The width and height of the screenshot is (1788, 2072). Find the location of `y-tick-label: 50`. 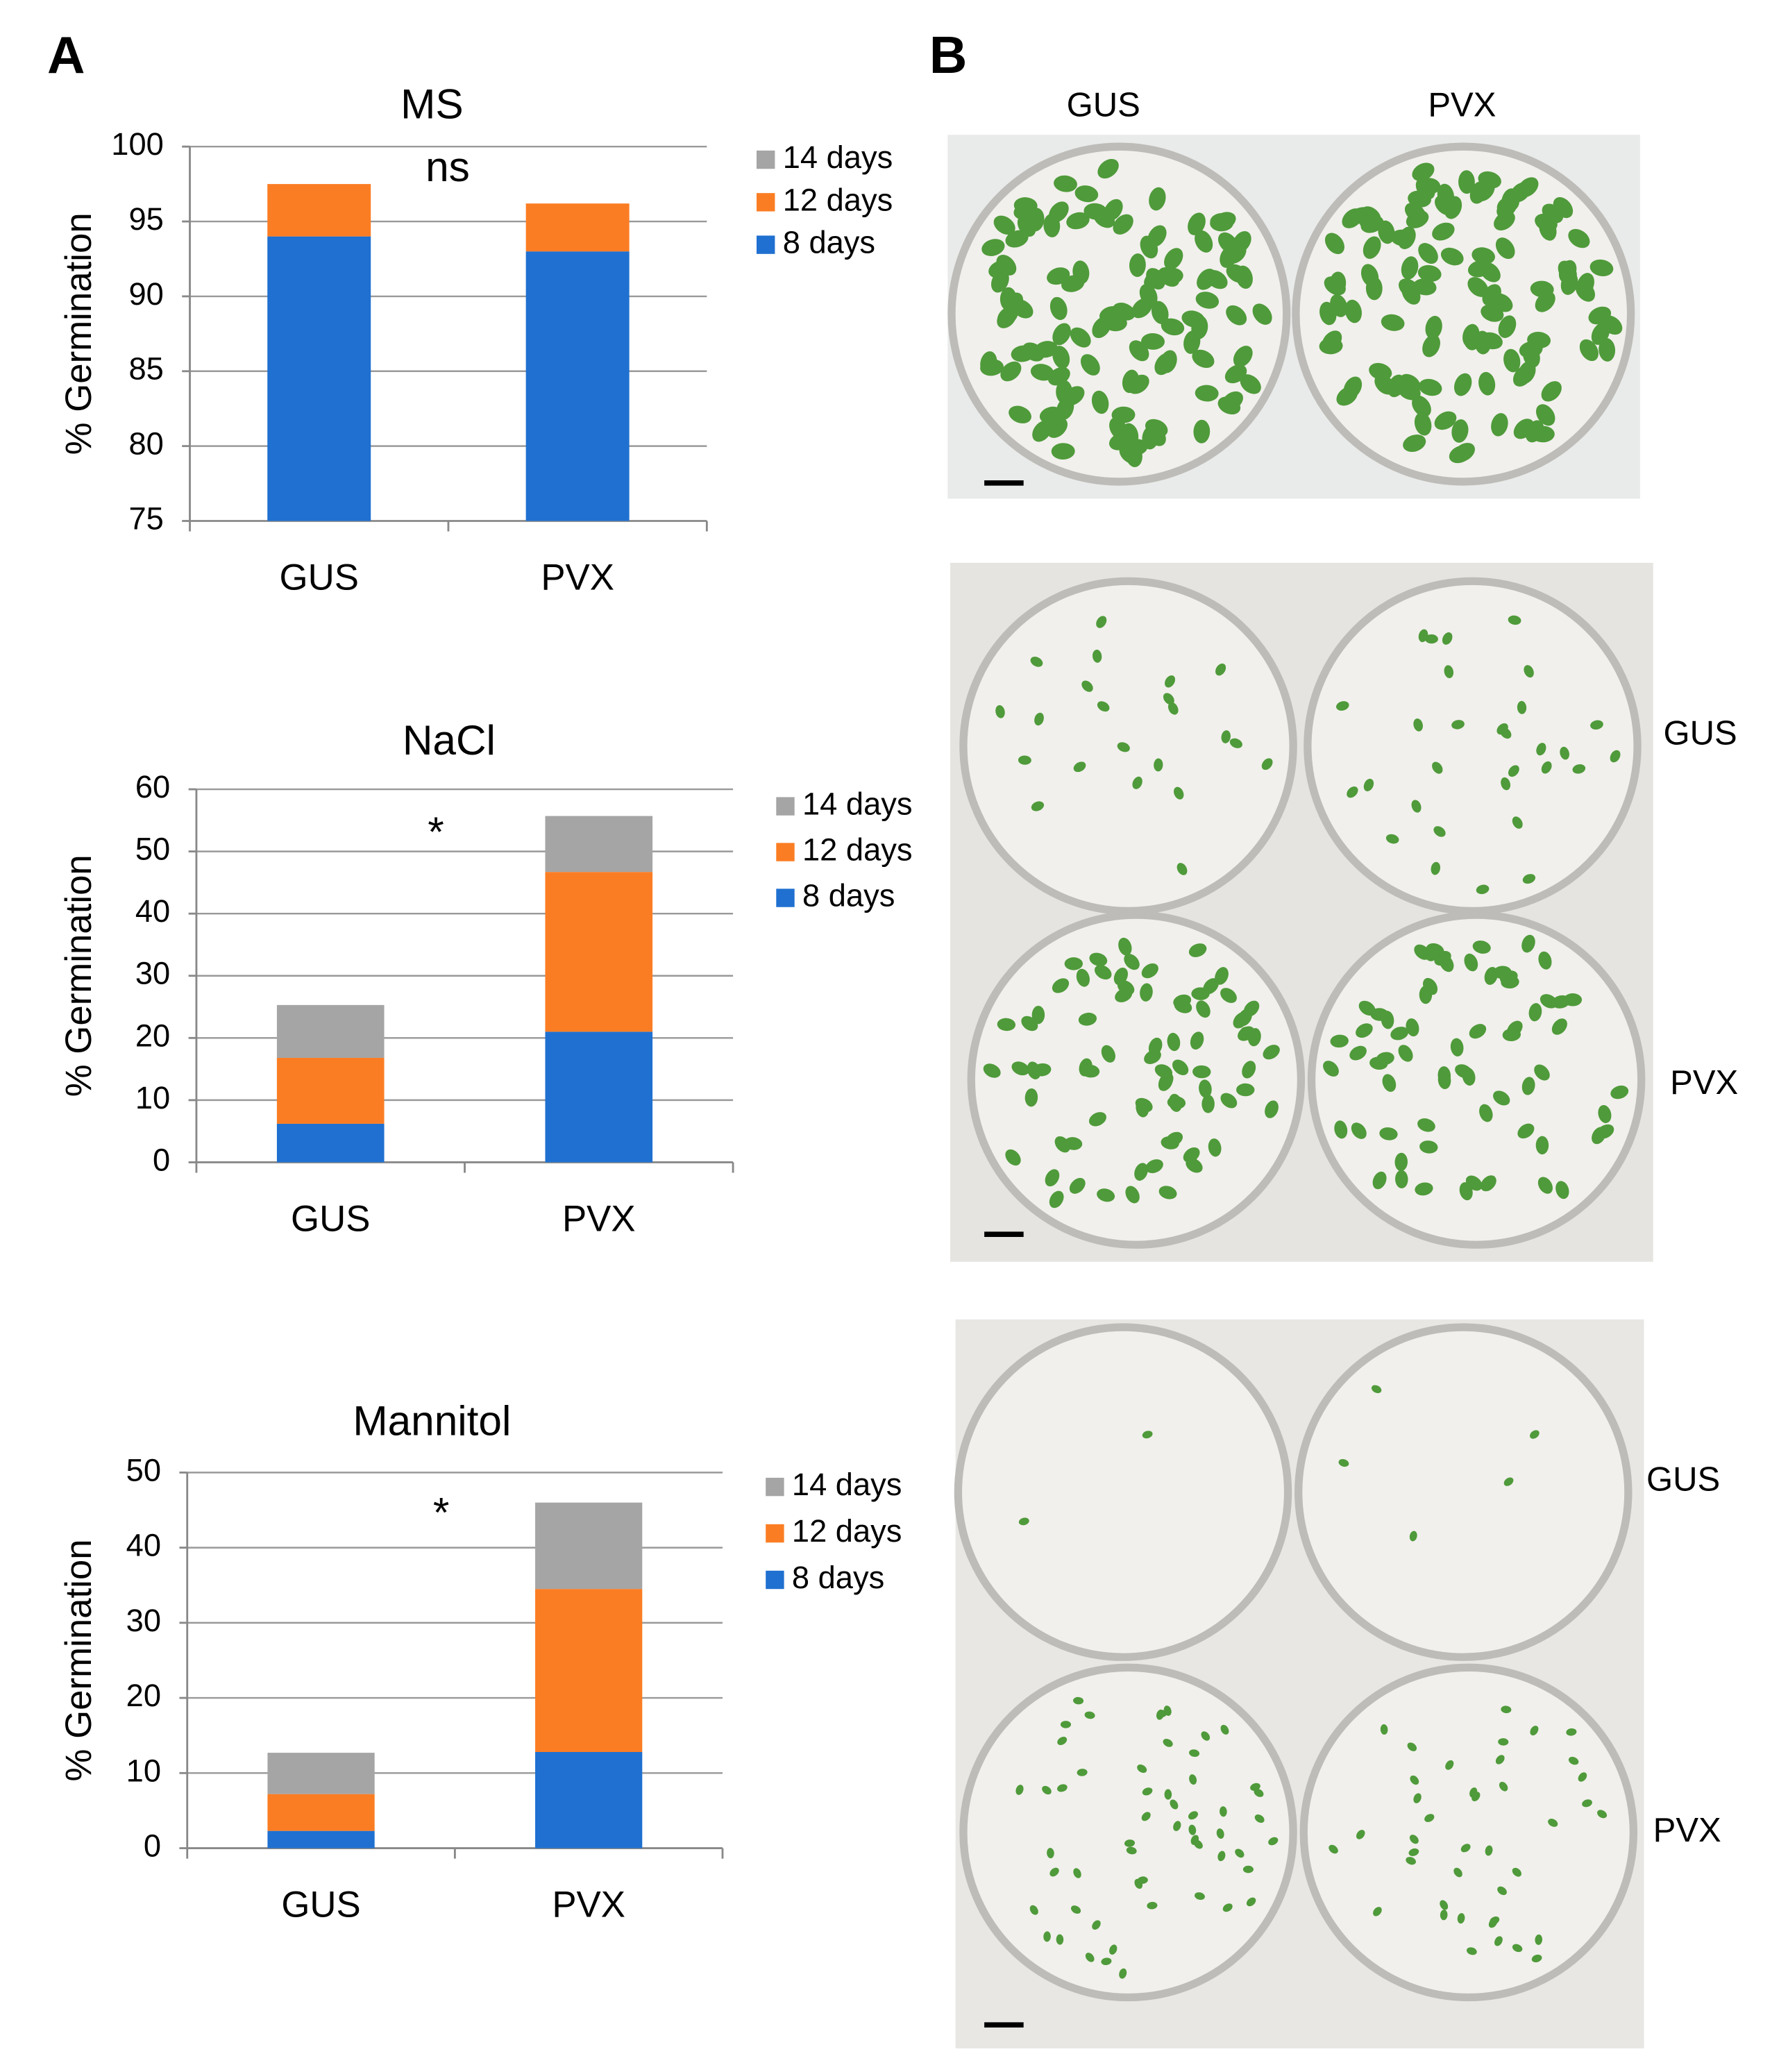

y-tick-label: 50 is located at coordinates (143, 1470).